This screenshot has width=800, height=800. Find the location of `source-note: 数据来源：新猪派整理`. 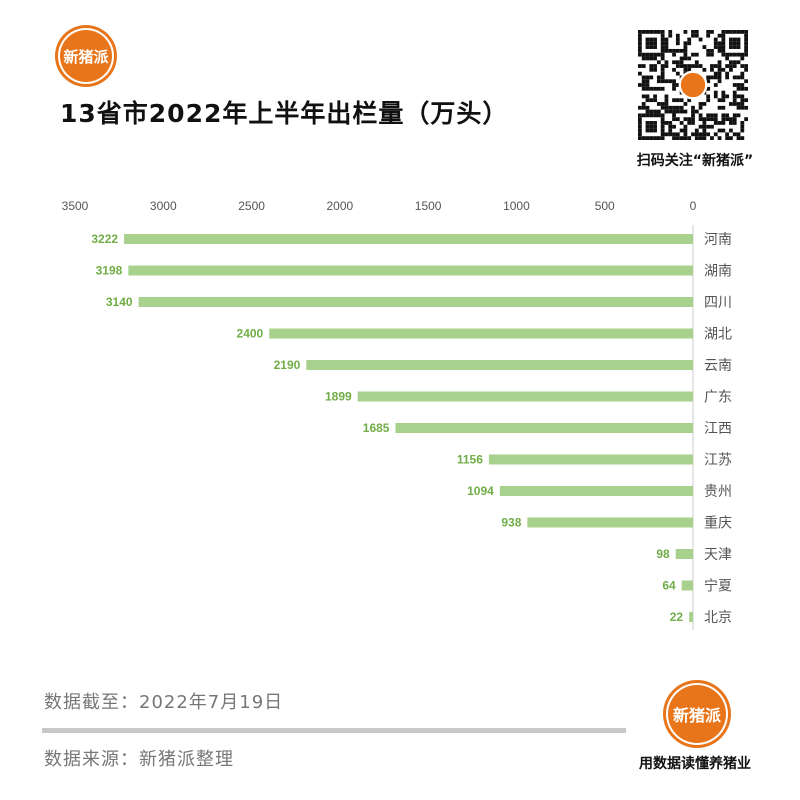

source-note: 数据来源：新猪派整理 is located at coordinates (139, 759).